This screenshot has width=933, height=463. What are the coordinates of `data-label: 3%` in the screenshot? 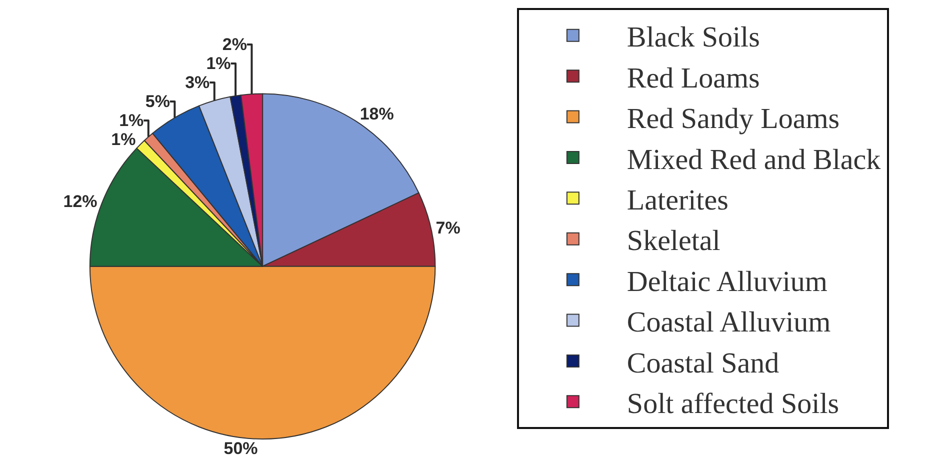 It's located at (197, 82).